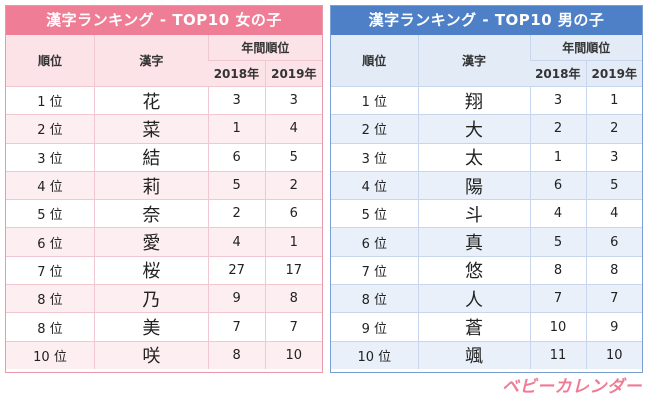 Image resolution: width=650 pixels, height=402 pixels. Describe the element at coordinates (474, 271) in the screenshot. I see `kanji-cell: 悠` at that location.